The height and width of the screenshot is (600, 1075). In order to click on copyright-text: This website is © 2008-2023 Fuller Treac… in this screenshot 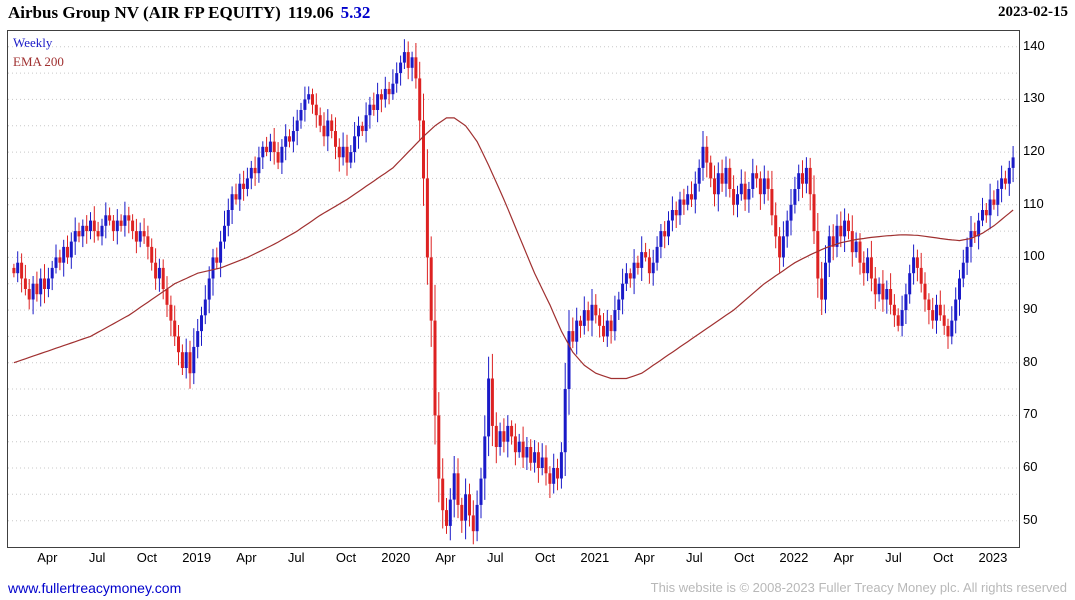, I will do `click(858, 587)`.